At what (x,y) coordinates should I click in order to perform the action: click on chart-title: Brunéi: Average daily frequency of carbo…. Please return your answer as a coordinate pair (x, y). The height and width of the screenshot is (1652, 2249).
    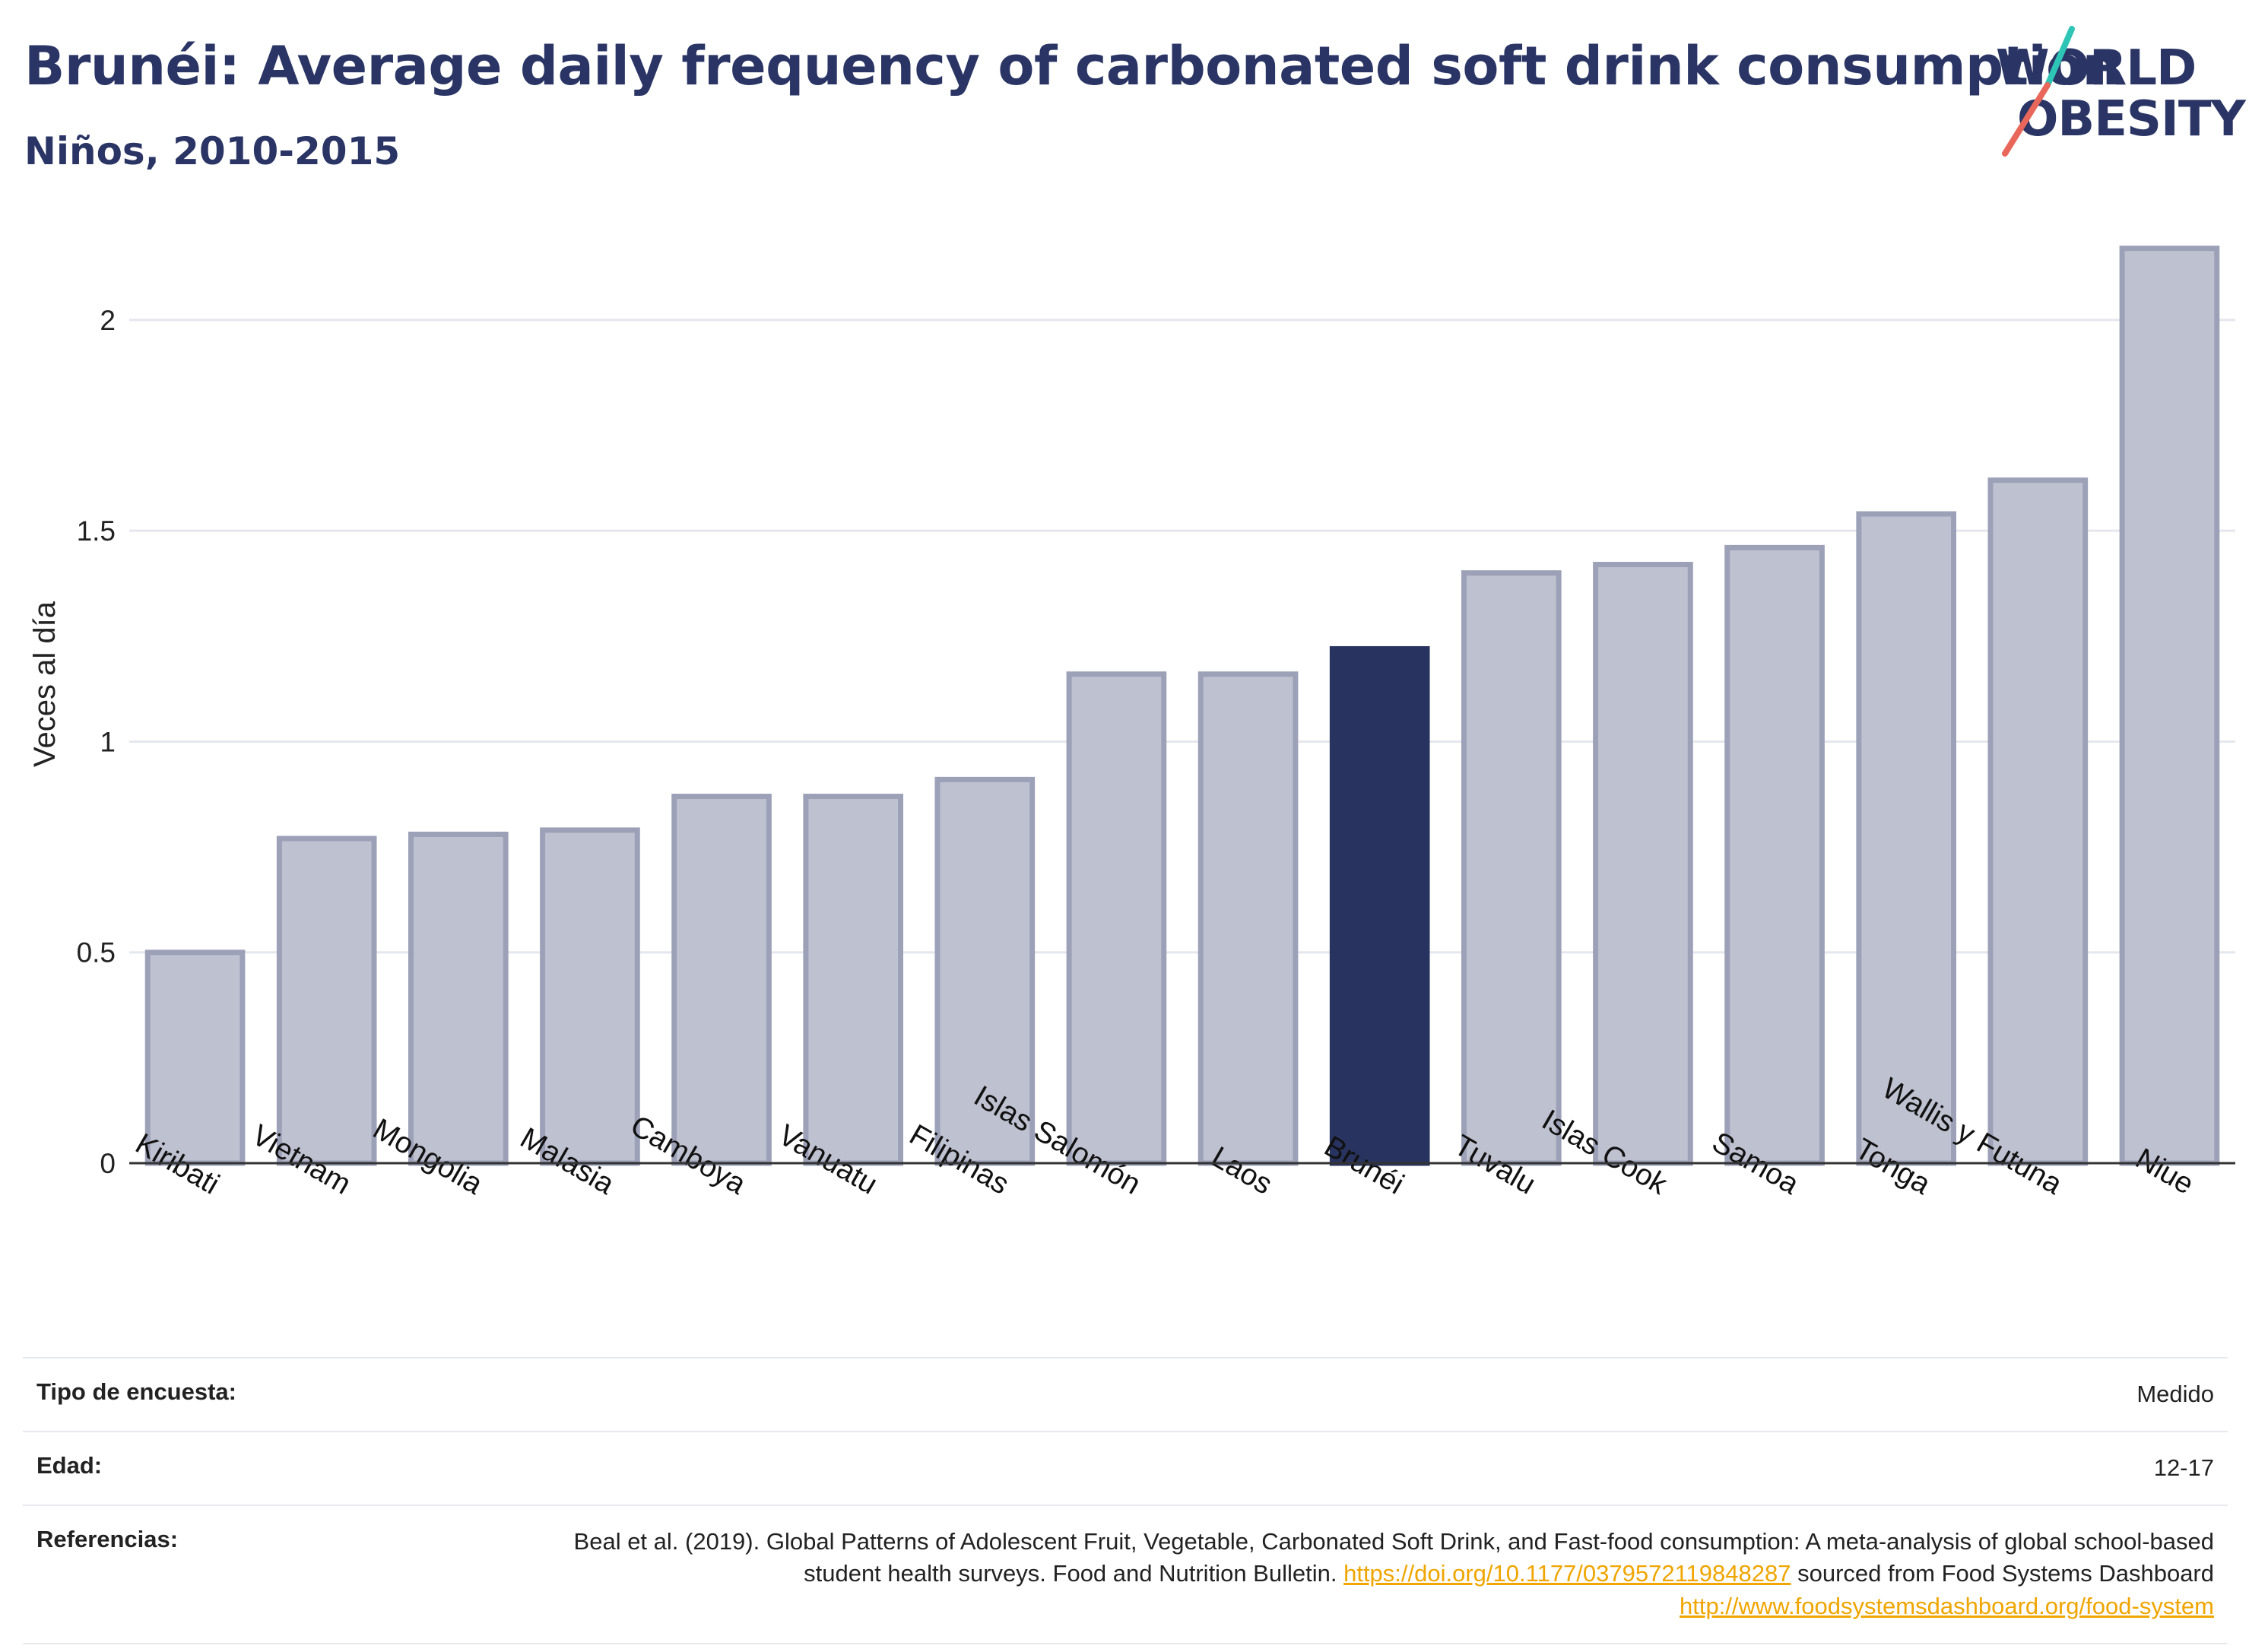
    Looking at the image, I should click on (1072, 66).